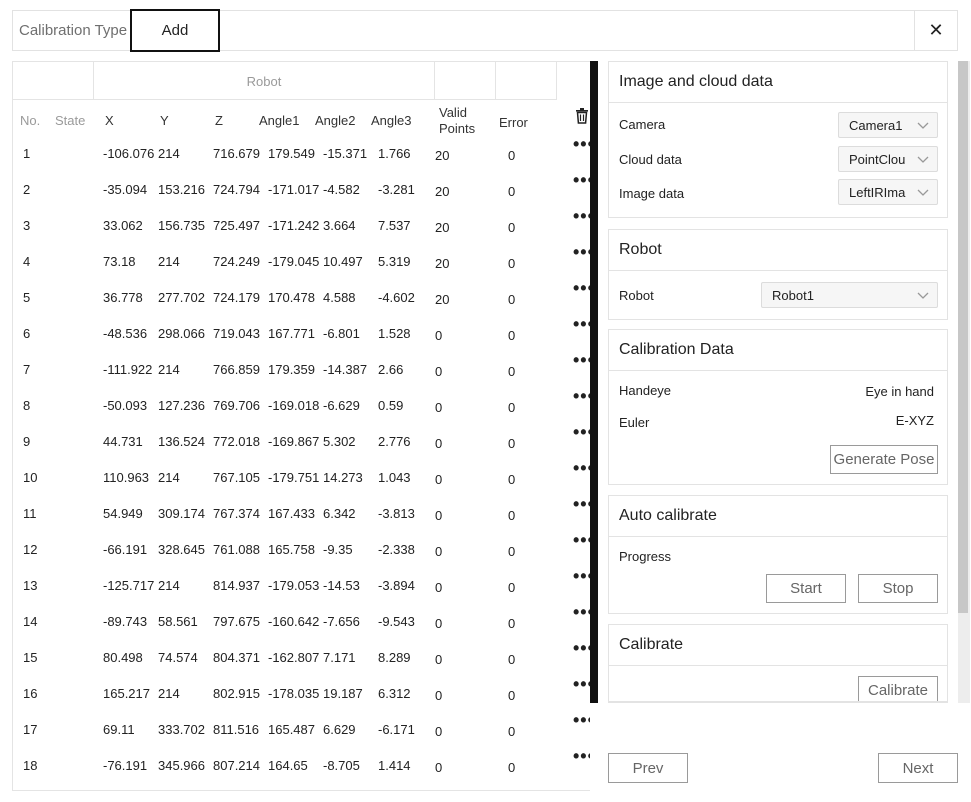 Image resolution: width=971 pixels, height=802 pixels. I want to click on cell-angle3: -3.281, so click(396, 189).